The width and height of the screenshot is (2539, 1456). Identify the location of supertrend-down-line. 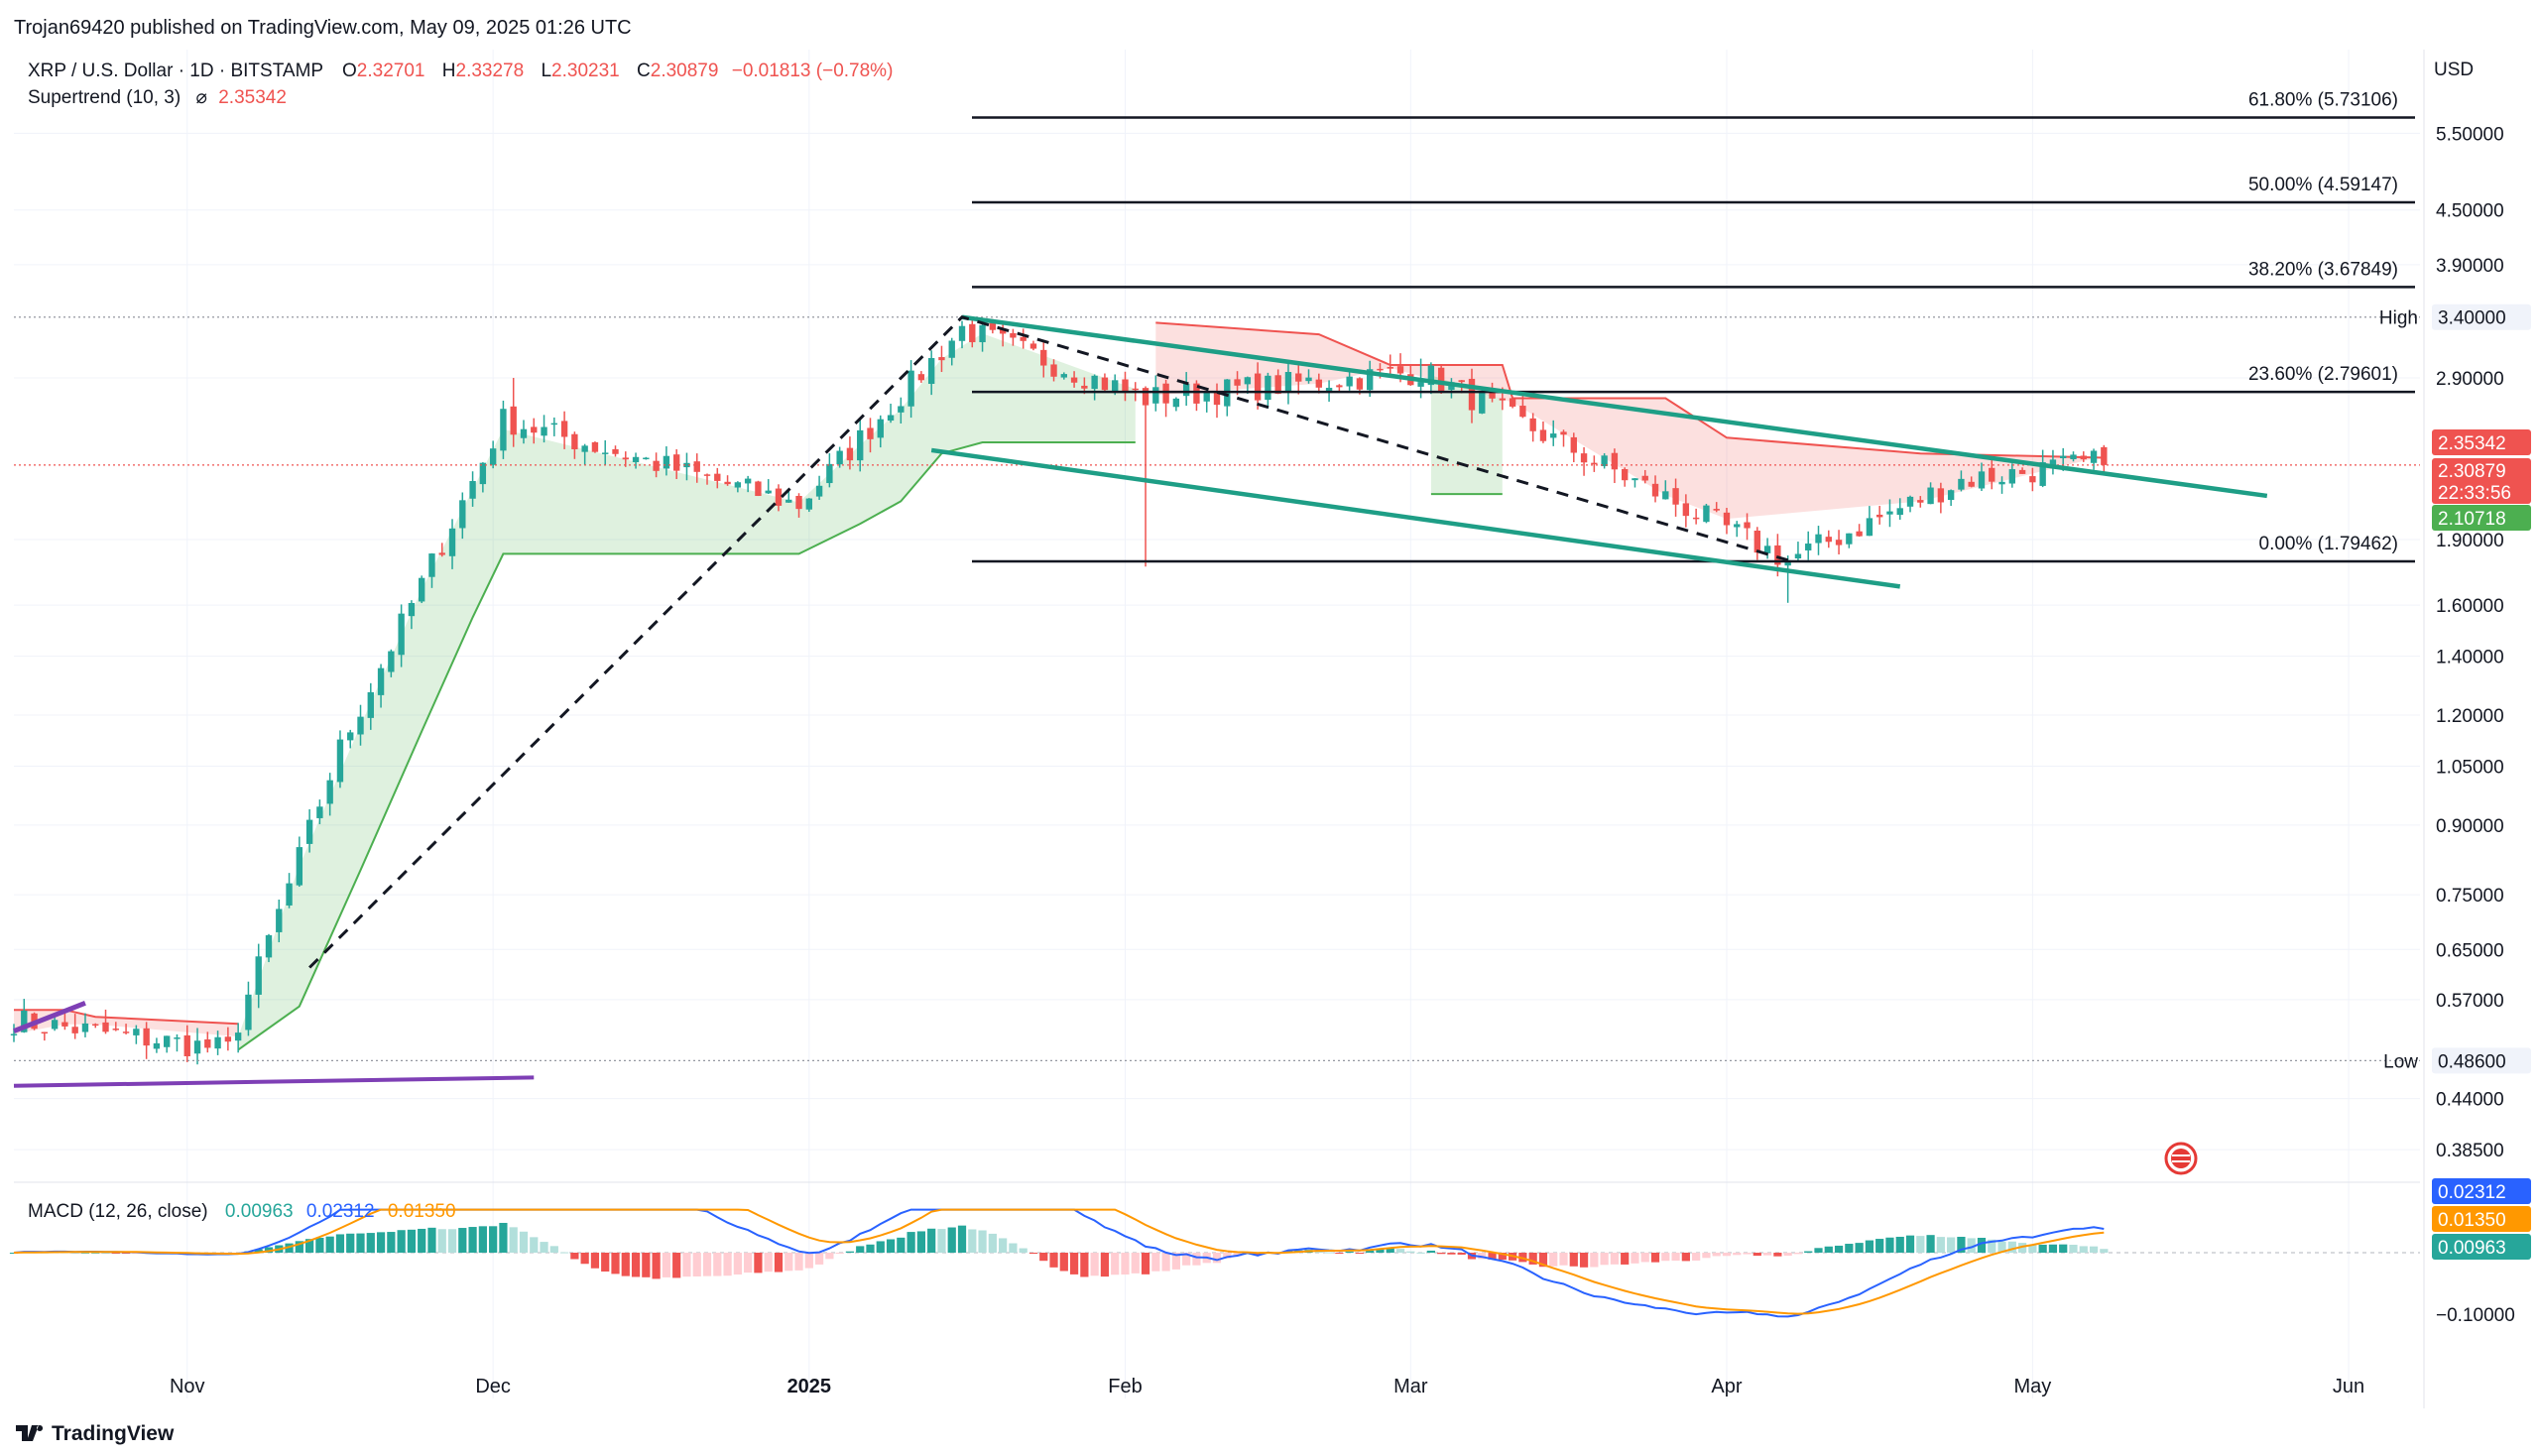
(127, 1018).